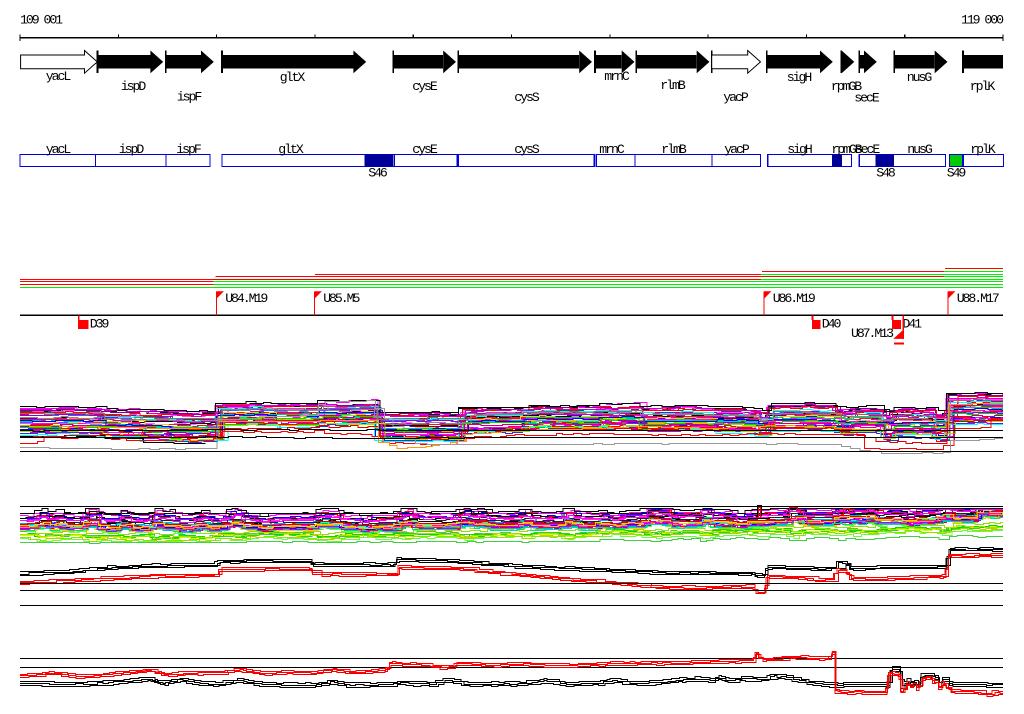 The height and width of the screenshot is (714, 1024). Describe the element at coordinates (886, 173) in the screenshot. I see `svg-text: S48` at that location.